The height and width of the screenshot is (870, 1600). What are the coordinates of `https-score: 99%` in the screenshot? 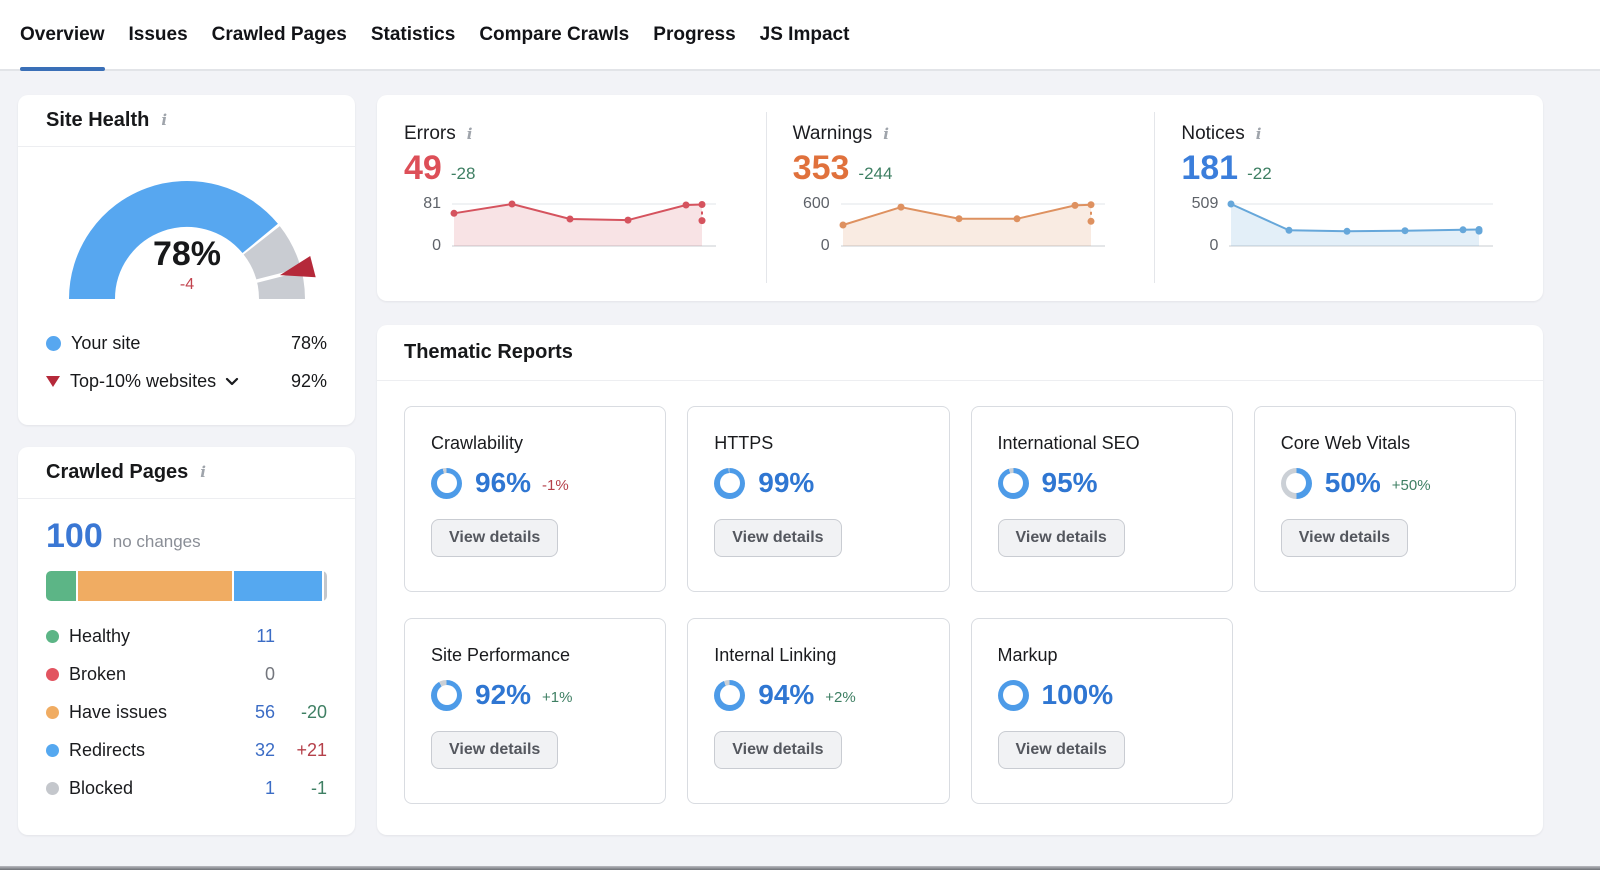 It's located at (786, 482).